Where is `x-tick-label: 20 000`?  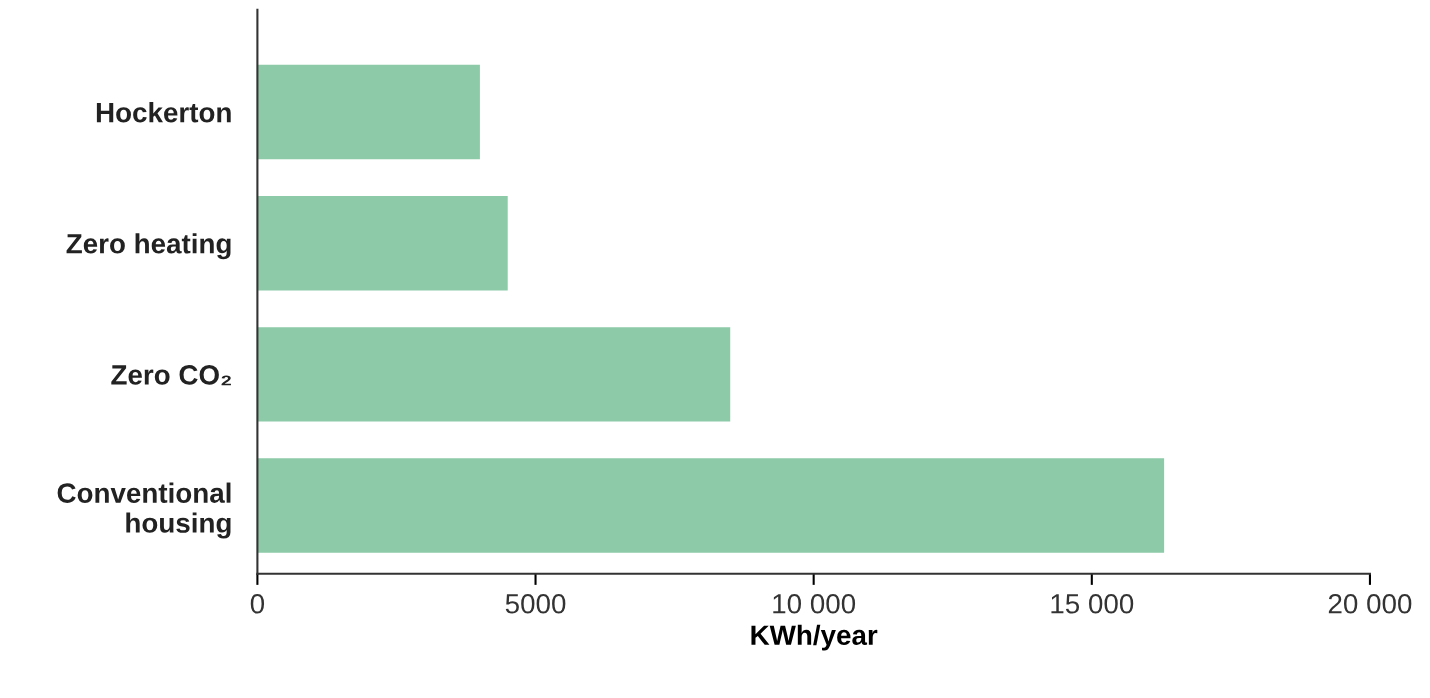
x-tick-label: 20 000 is located at coordinates (1370, 603).